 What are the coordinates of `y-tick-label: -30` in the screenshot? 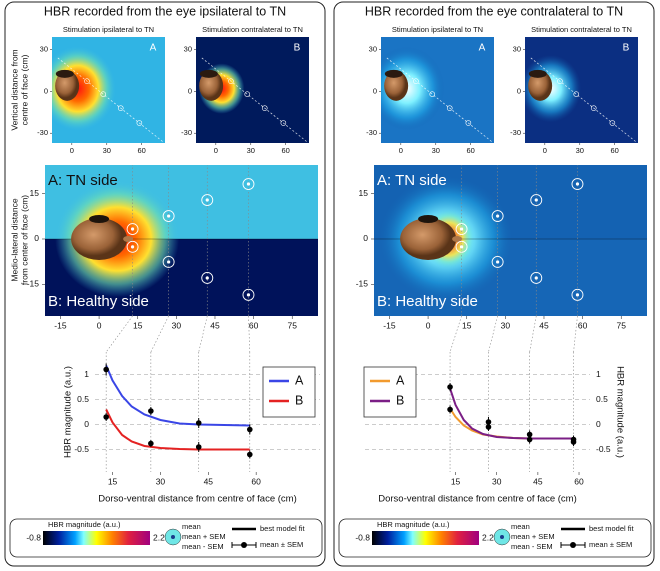 It's located at (515, 132).